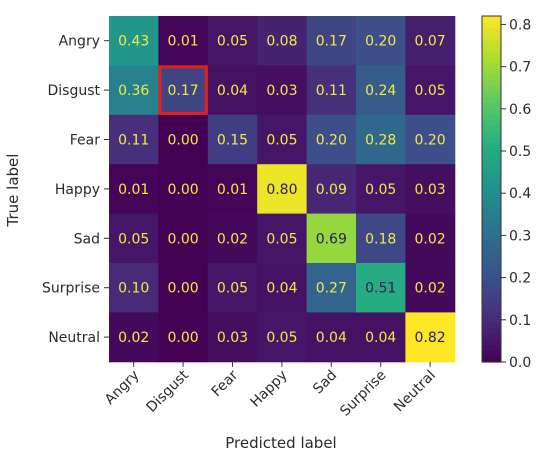 The width and height of the screenshot is (549, 459). I want to click on cell-value-label: 0.08, so click(281, 42).